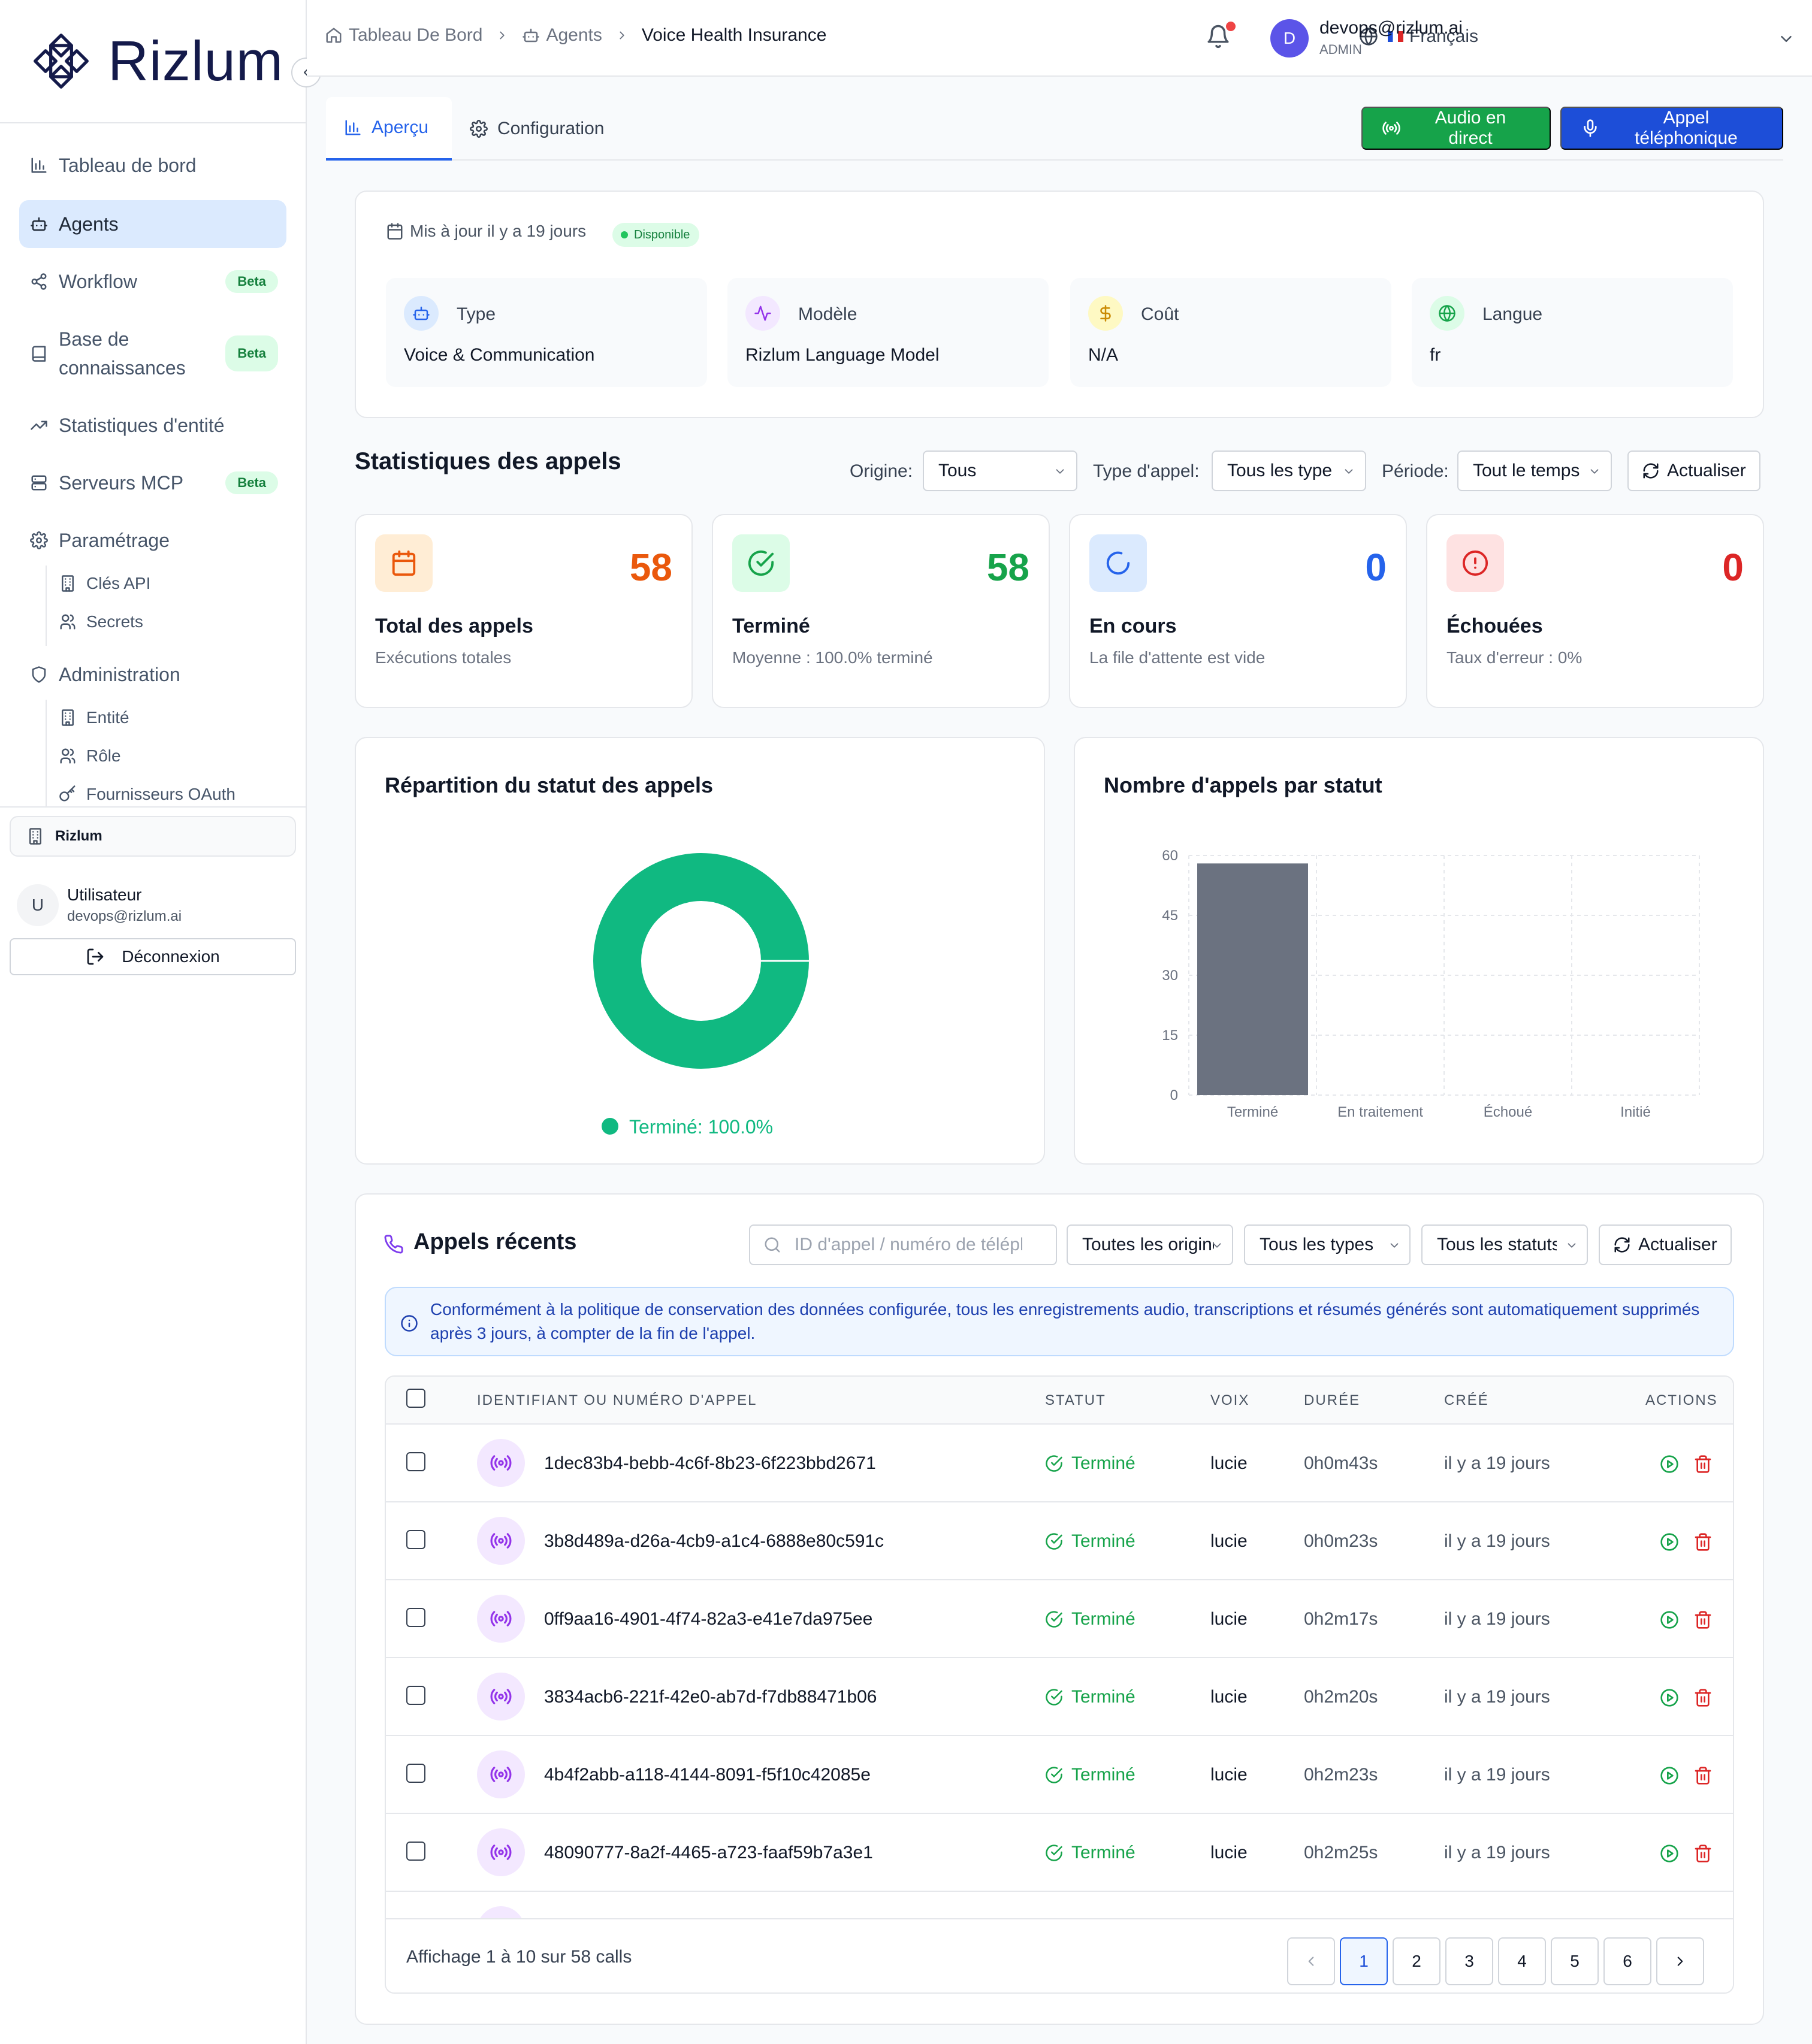 Image resolution: width=1812 pixels, height=2044 pixels. Describe the element at coordinates (1508, 1112) in the screenshot. I see `x-tick-label: Échoué` at that location.